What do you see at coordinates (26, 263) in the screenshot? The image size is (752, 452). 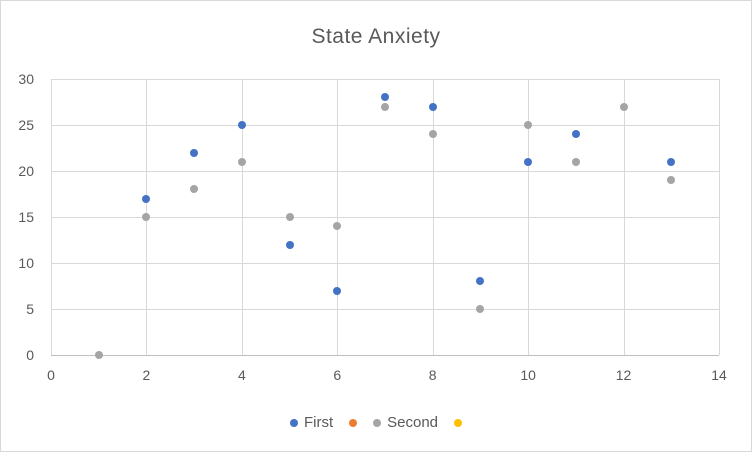 I see `y-tick-label: 10` at bounding box center [26, 263].